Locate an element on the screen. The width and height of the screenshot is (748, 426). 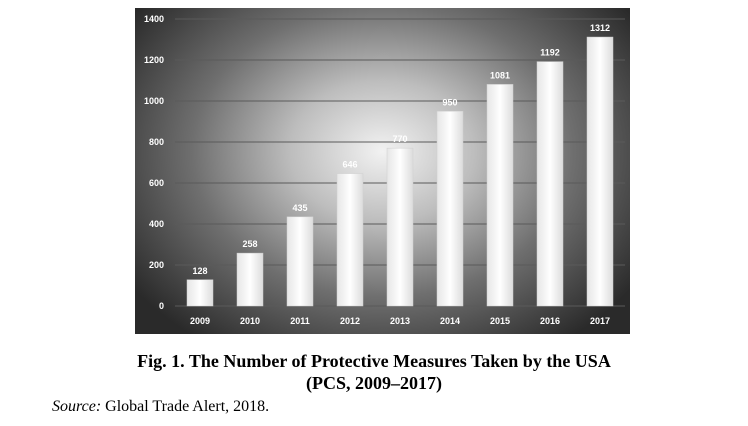
y-tick-label: 600 is located at coordinates (156, 183).